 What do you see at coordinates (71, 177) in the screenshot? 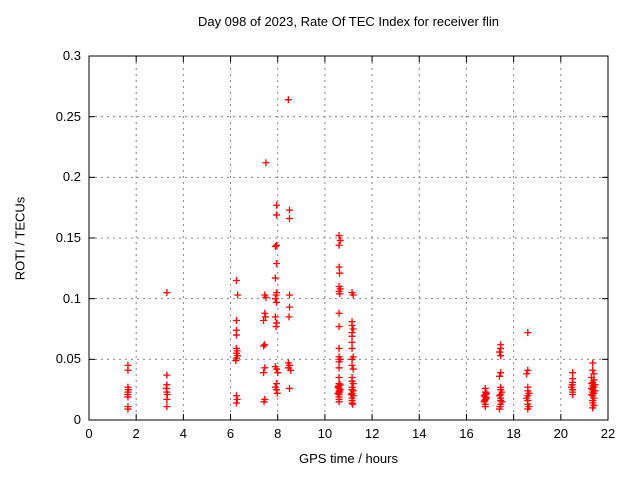
I see `y-tick-label: 0.2` at bounding box center [71, 177].